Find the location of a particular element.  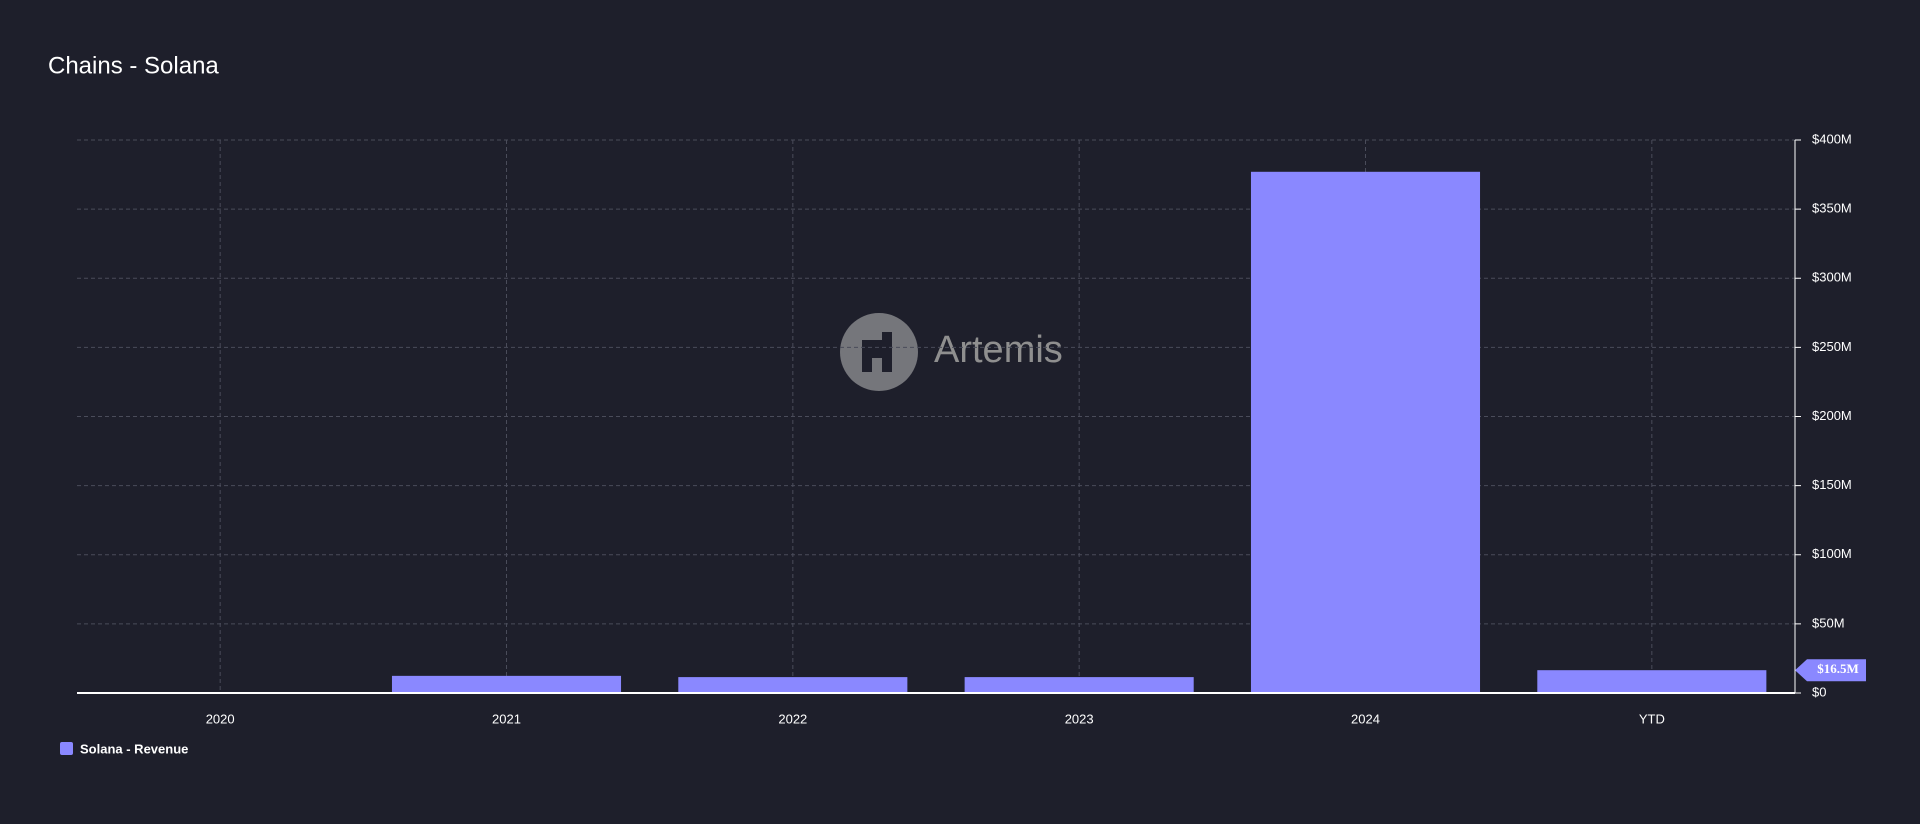

y-tick-label: $400M is located at coordinates (1832, 138).